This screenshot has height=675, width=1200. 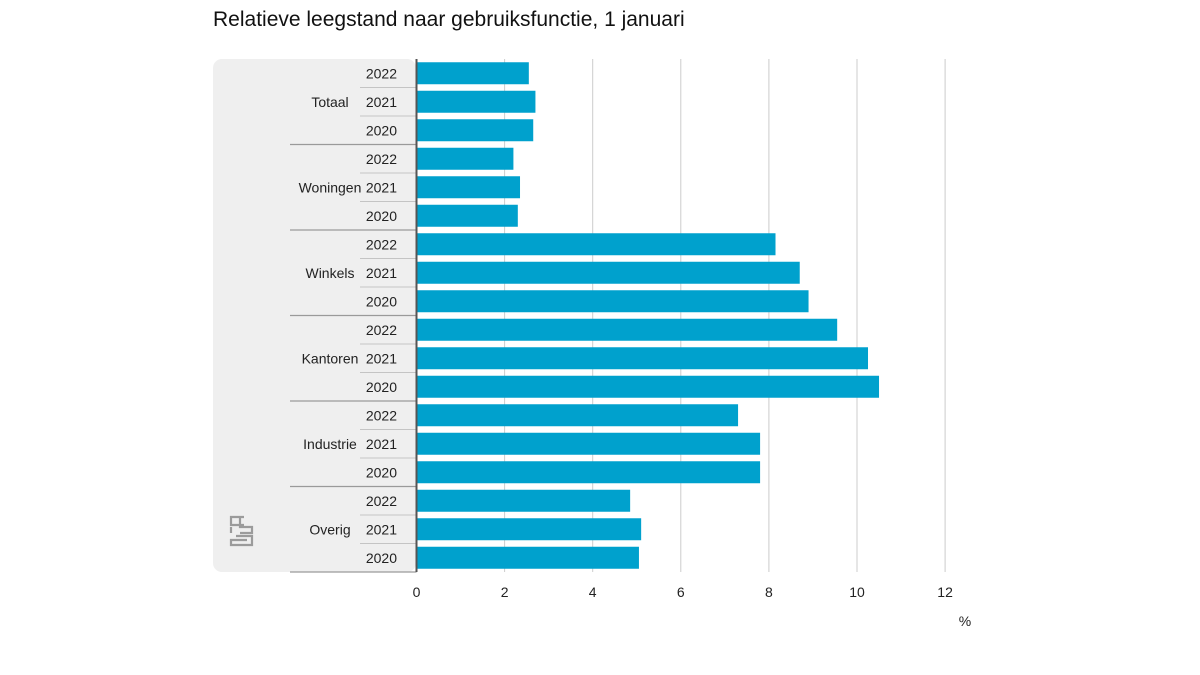 What do you see at coordinates (330, 444) in the screenshot?
I see `category-label: Industrie` at bounding box center [330, 444].